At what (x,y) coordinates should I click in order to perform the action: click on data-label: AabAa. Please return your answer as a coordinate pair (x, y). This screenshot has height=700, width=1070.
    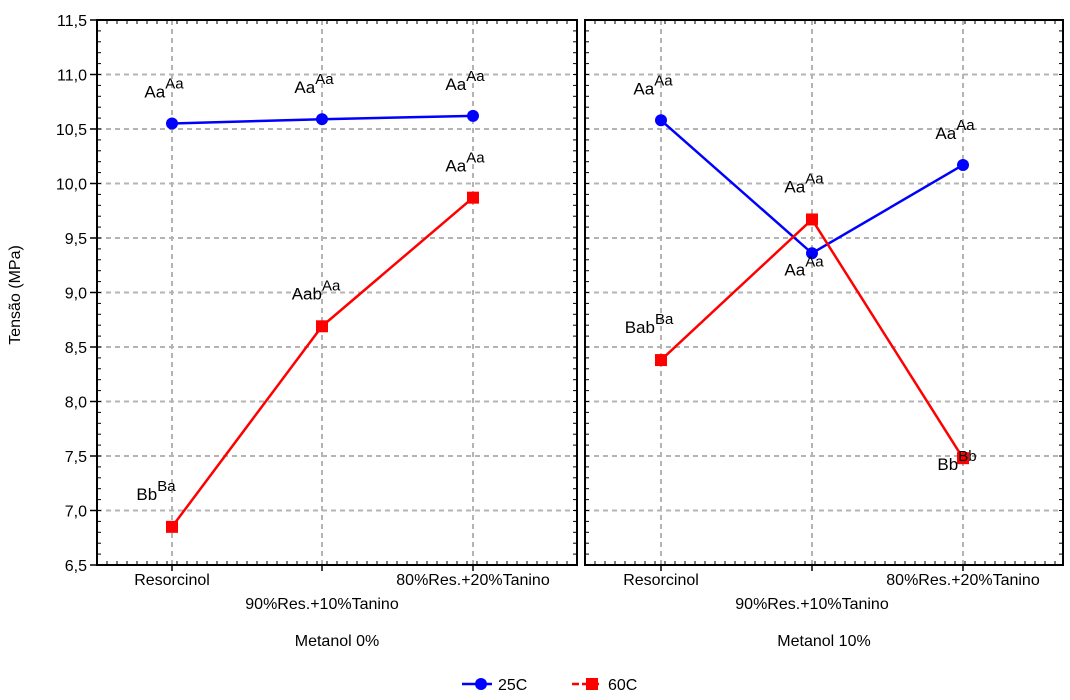
    Looking at the image, I should click on (316, 290).